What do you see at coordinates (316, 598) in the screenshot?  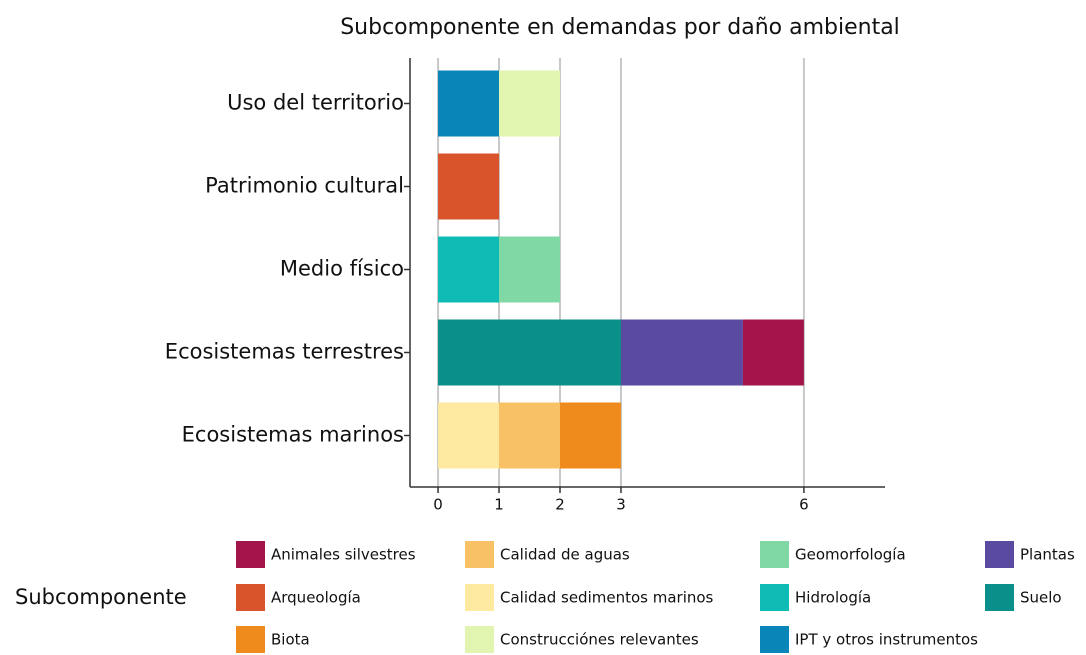 I see `legend-label: Arqueología` at bounding box center [316, 598].